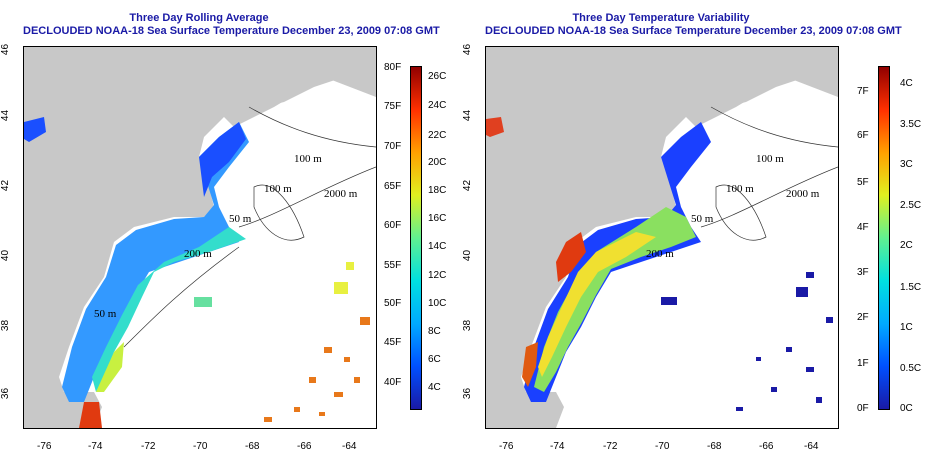  What do you see at coordinates (437, 303) in the screenshot?
I see `left-cbar-c-label: 10C` at bounding box center [437, 303].